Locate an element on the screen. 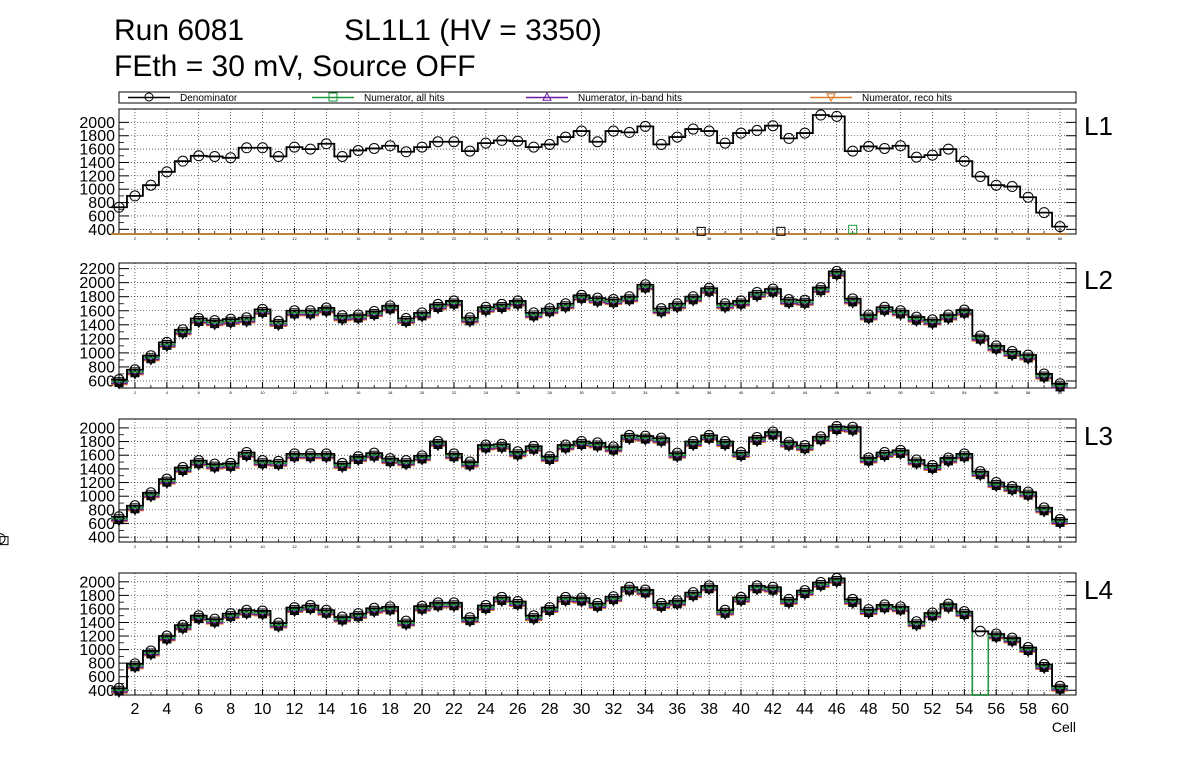 This screenshot has height=772, width=1196. panel-l2-xtick-label: 18 is located at coordinates (390, 392).